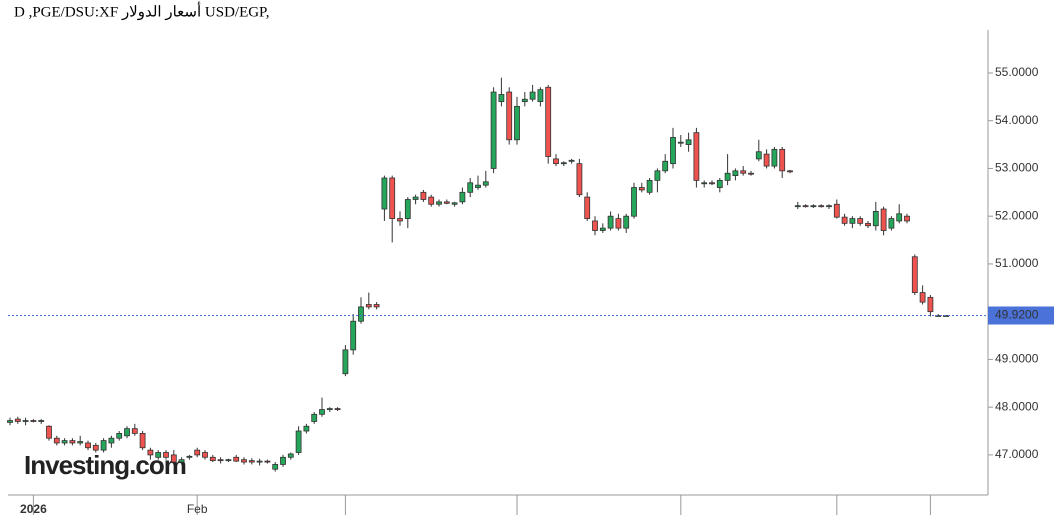 The width and height of the screenshot is (1059, 525). Describe the element at coordinates (1017, 454) in the screenshot. I see `y-tick-label: 47.0000` at that location.